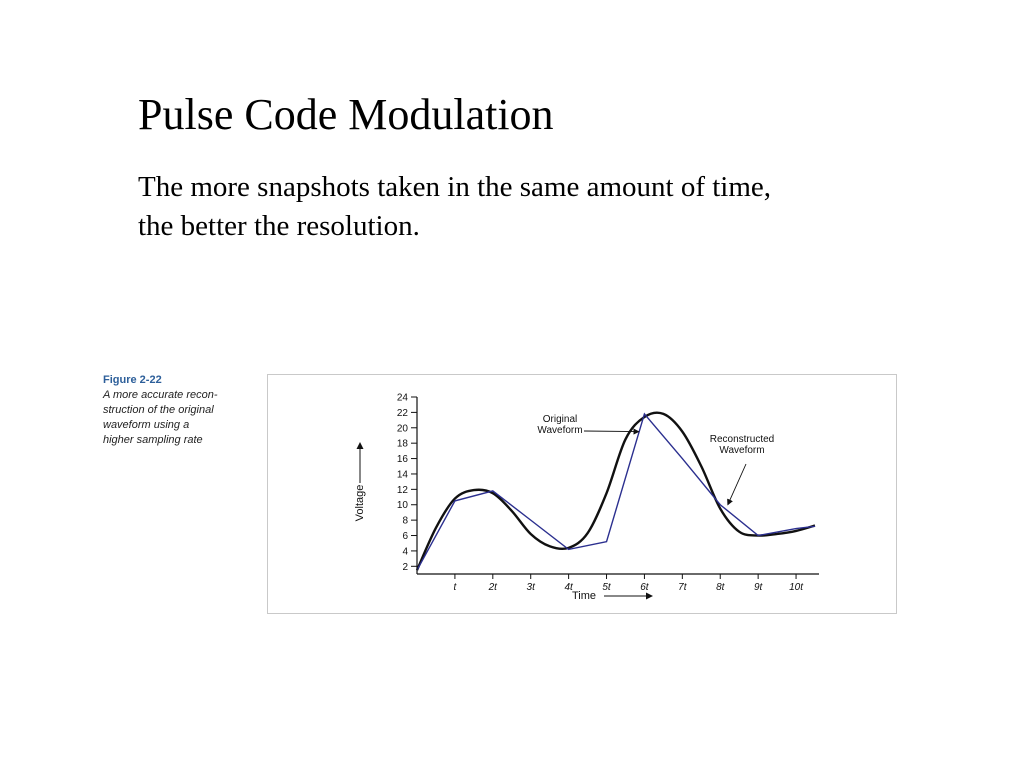  Describe the element at coordinates (611, 431) in the screenshot. I see `annotation-original-waveform-arrow` at that location.